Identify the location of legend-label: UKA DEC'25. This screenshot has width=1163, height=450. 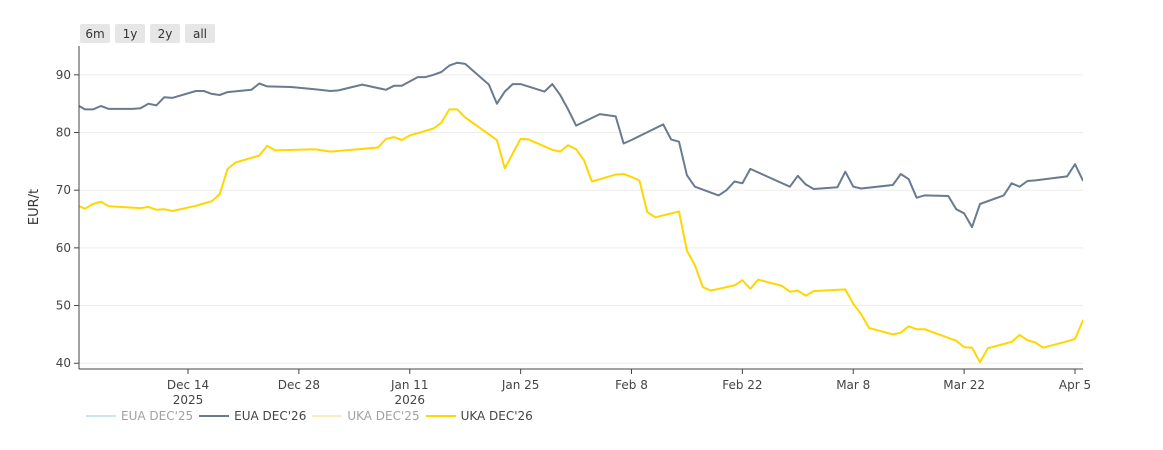
(383, 416).